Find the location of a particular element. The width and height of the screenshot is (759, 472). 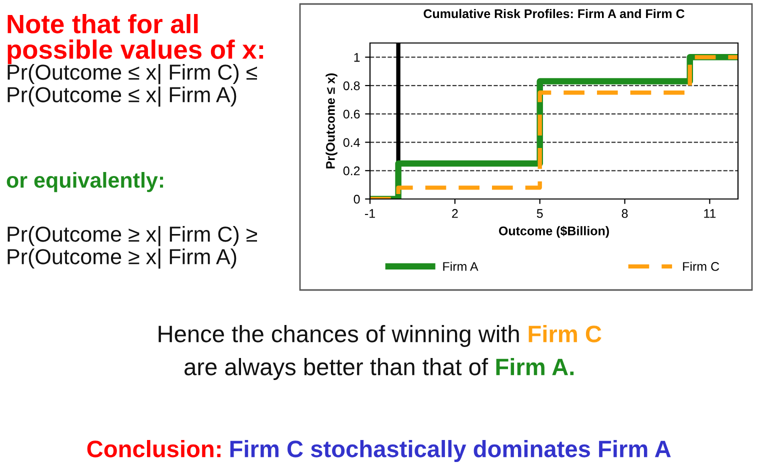

text: Hence the chances of winning with is located at coordinates (338, 336).